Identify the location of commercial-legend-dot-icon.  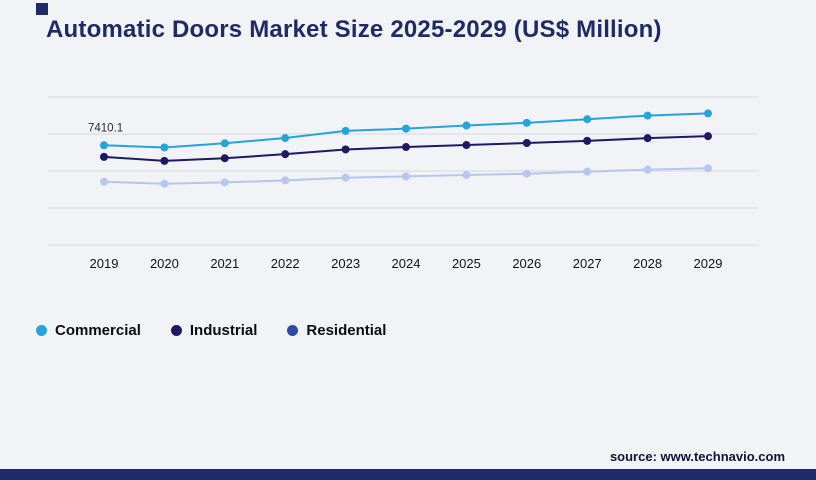
(41, 330).